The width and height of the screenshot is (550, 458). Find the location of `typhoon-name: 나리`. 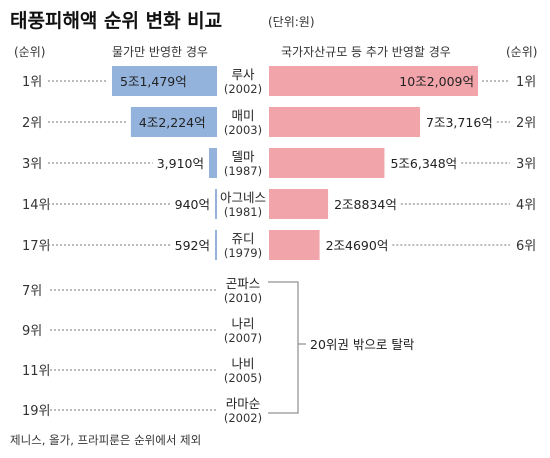

typhoon-name: 나리 is located at coordinates (242, 323).